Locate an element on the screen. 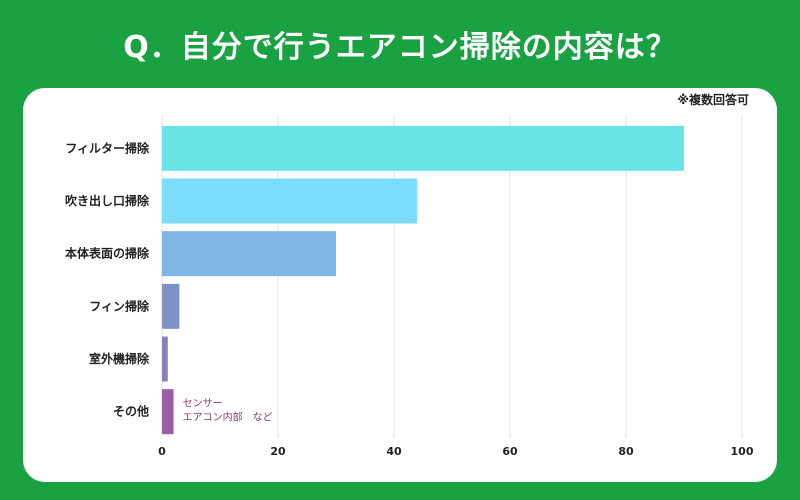 Image resolution: width=800 pixels, height=500 pixels. x-tick-label: 20 is located at coordinates (278, 451).